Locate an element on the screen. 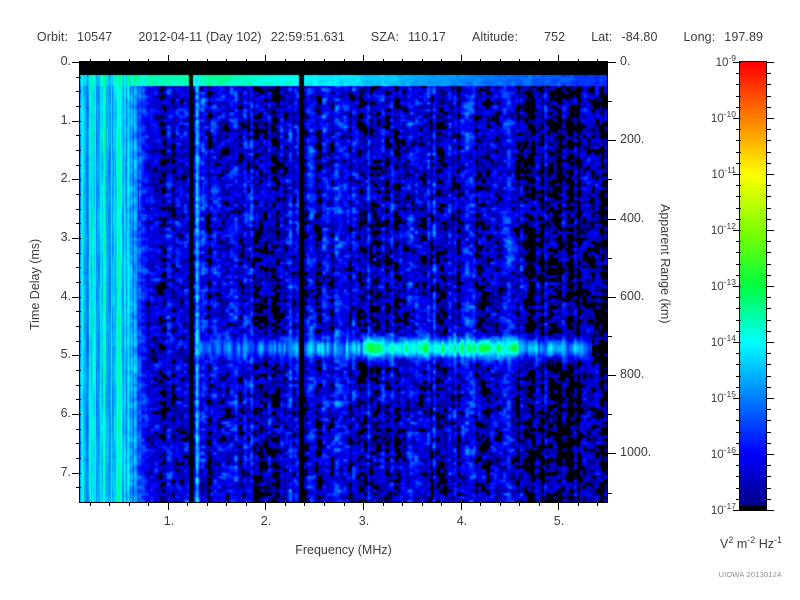 The image size is (800, 600). y2-tick-label: 1000. is located at coordinates (636, 452).